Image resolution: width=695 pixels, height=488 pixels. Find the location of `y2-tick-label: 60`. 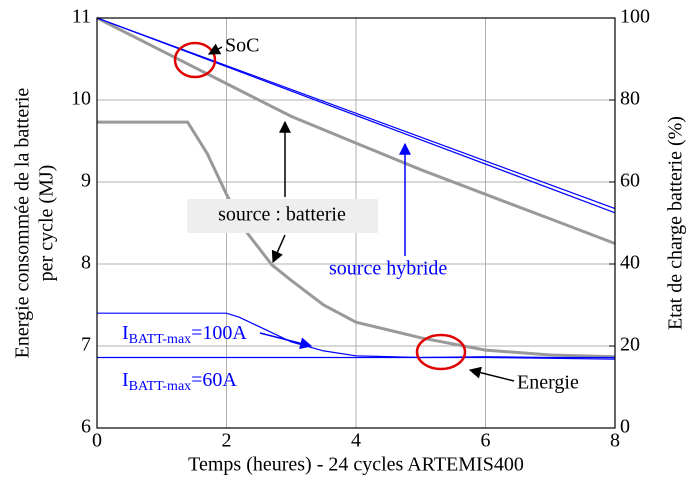

y2-tick-label: 60 is located at coordinates (630, 181).